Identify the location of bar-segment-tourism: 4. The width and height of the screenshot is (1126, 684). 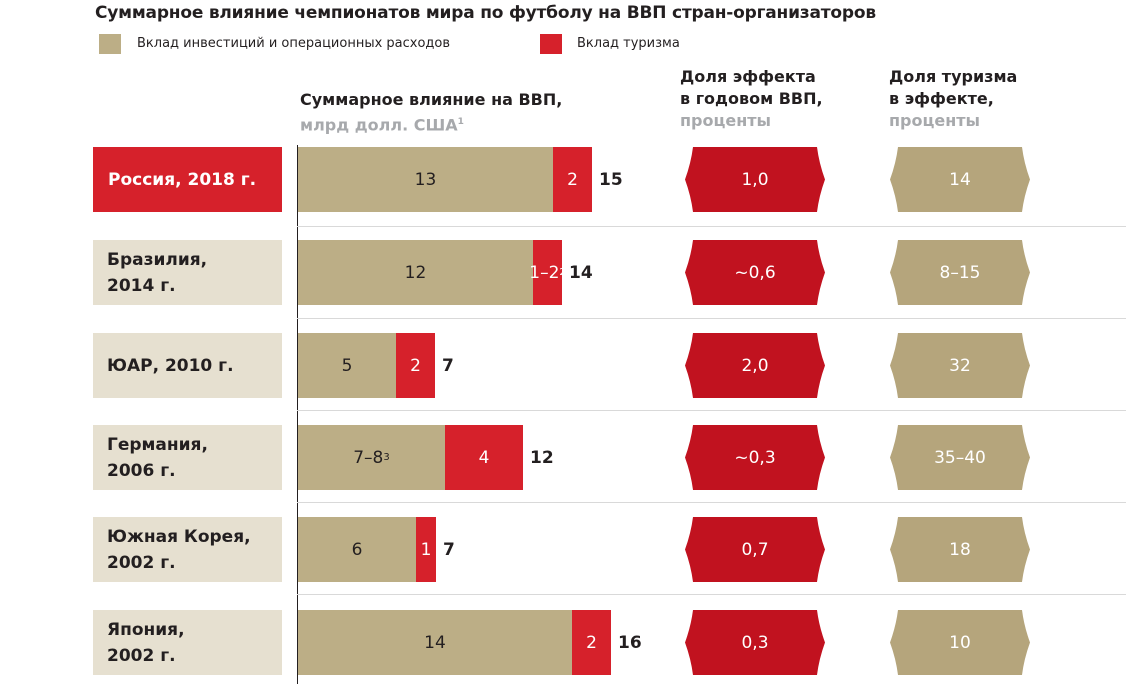
(484, 457).